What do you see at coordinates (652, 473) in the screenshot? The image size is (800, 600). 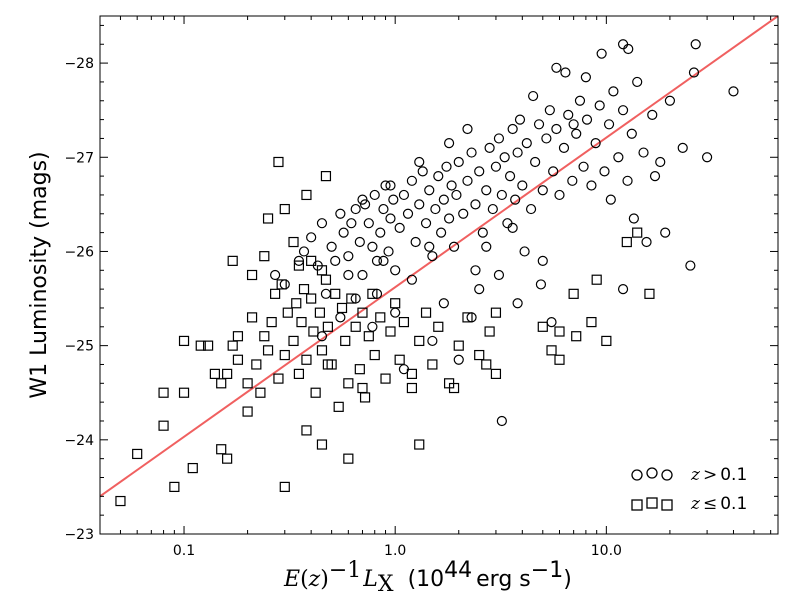 I see `legend-circle-marker` at bounding box center [652, 473].